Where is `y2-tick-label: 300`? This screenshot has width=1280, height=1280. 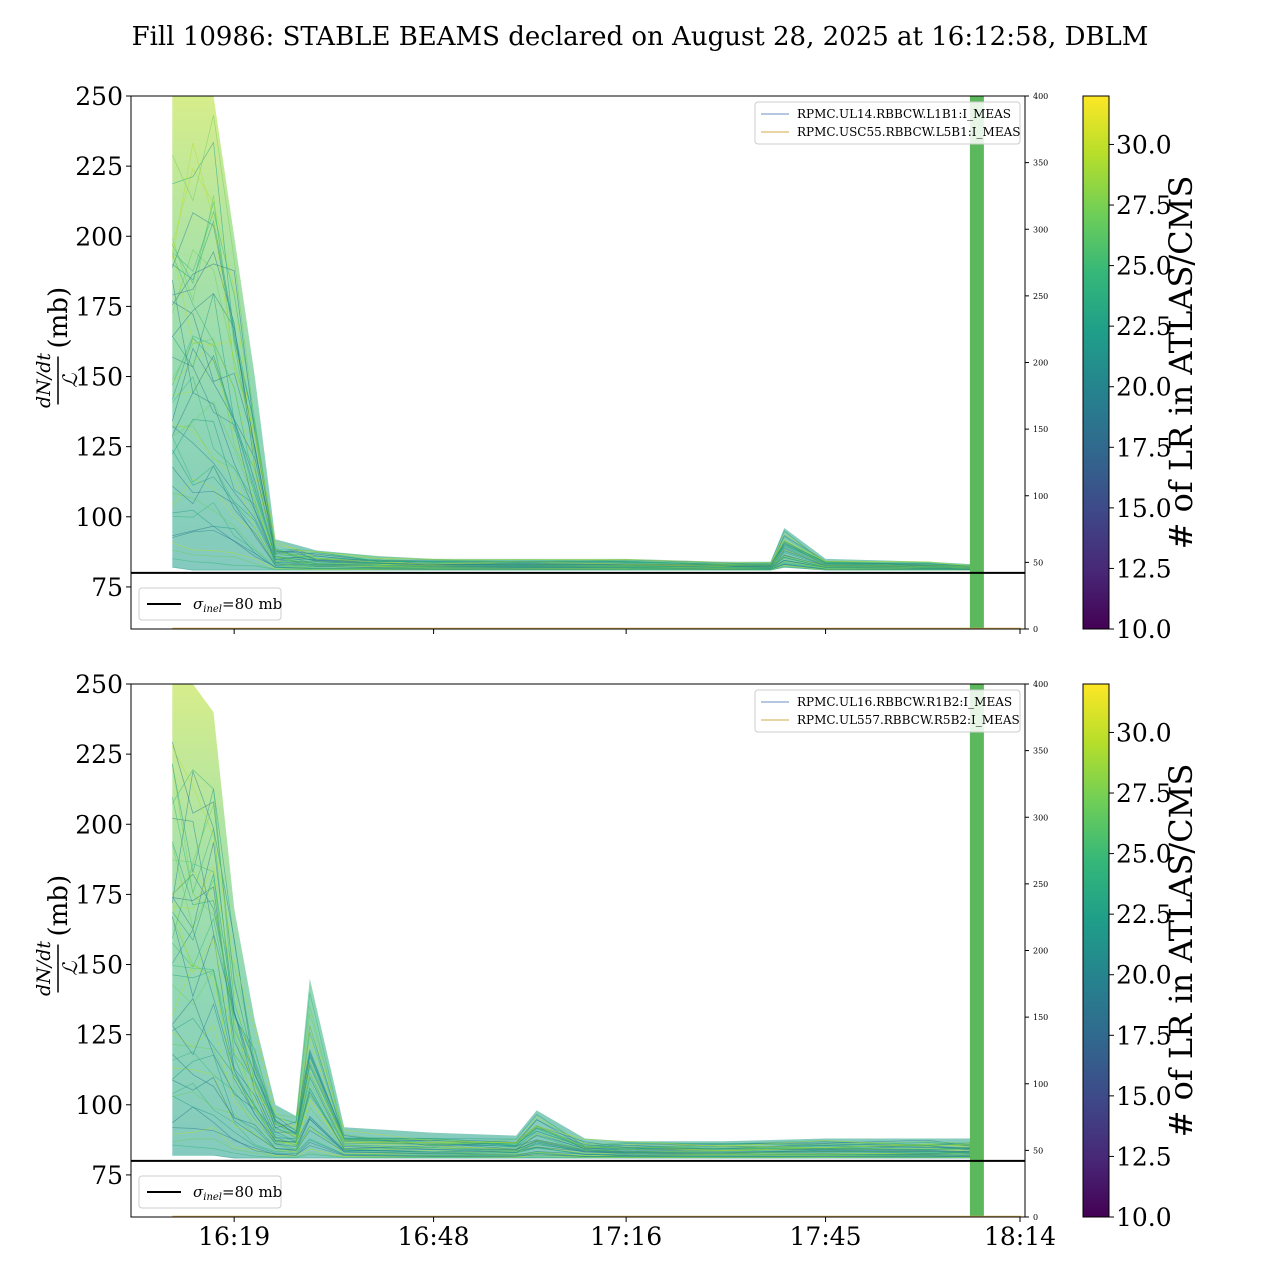 y2-tick-label: 300 is located at coordinates (1040, 229).